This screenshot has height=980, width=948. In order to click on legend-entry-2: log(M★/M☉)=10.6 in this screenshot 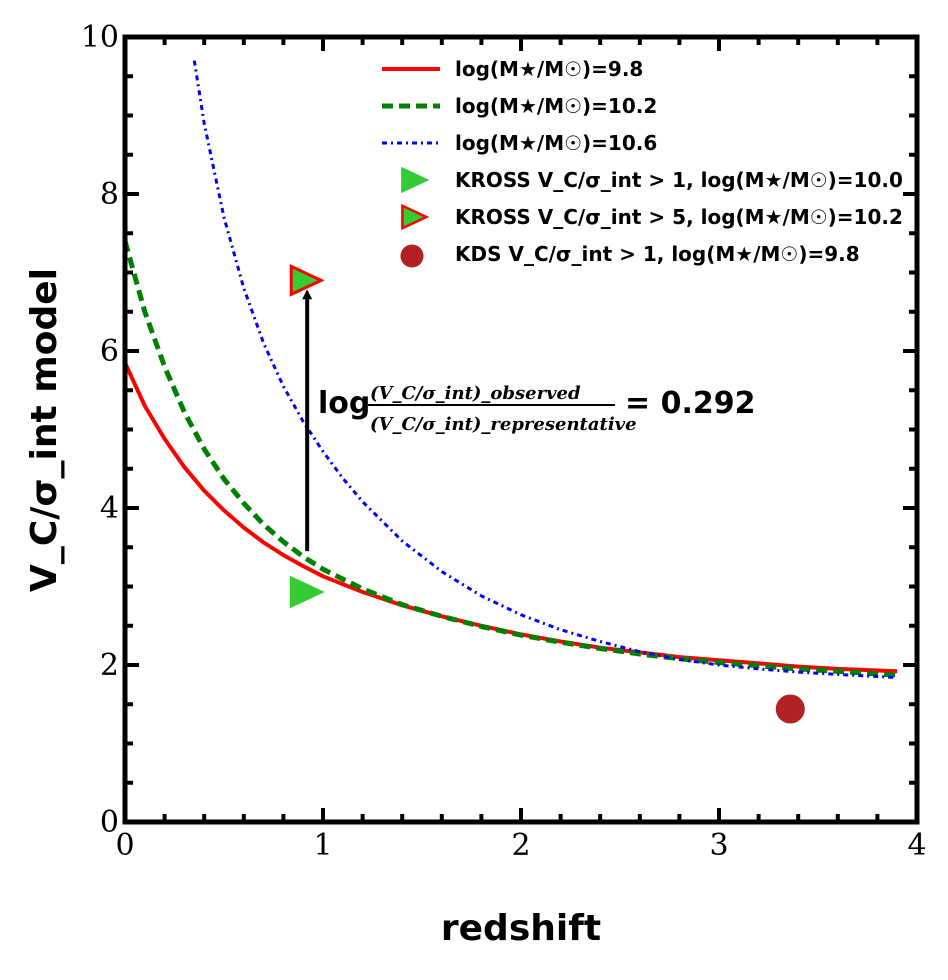, I will do `click(519, 143)`.